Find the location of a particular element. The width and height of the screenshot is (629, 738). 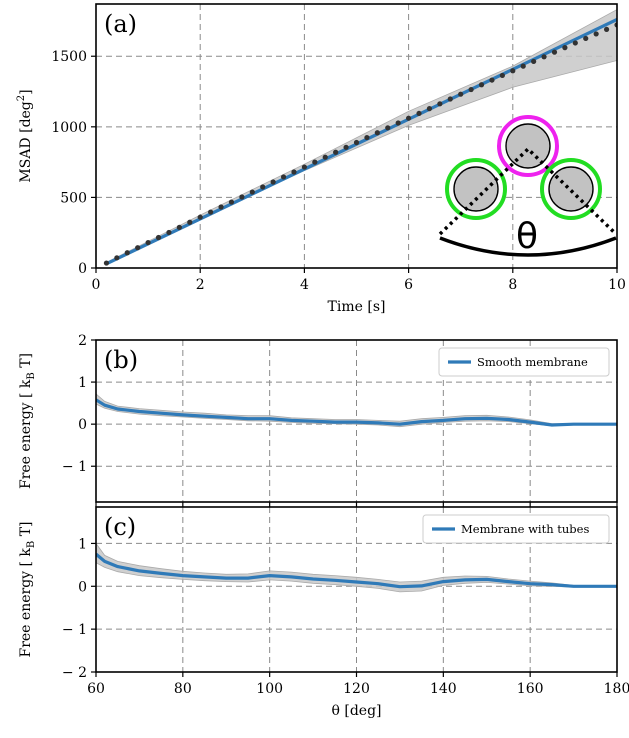

panel-label: (c) is located at coordinates (120, 527).